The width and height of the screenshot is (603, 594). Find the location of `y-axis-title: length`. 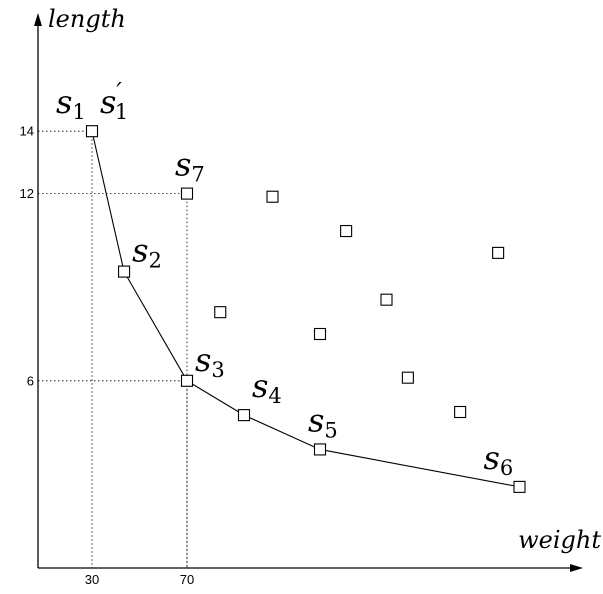

y-axis-title: length is located at coordinates (87, 19).